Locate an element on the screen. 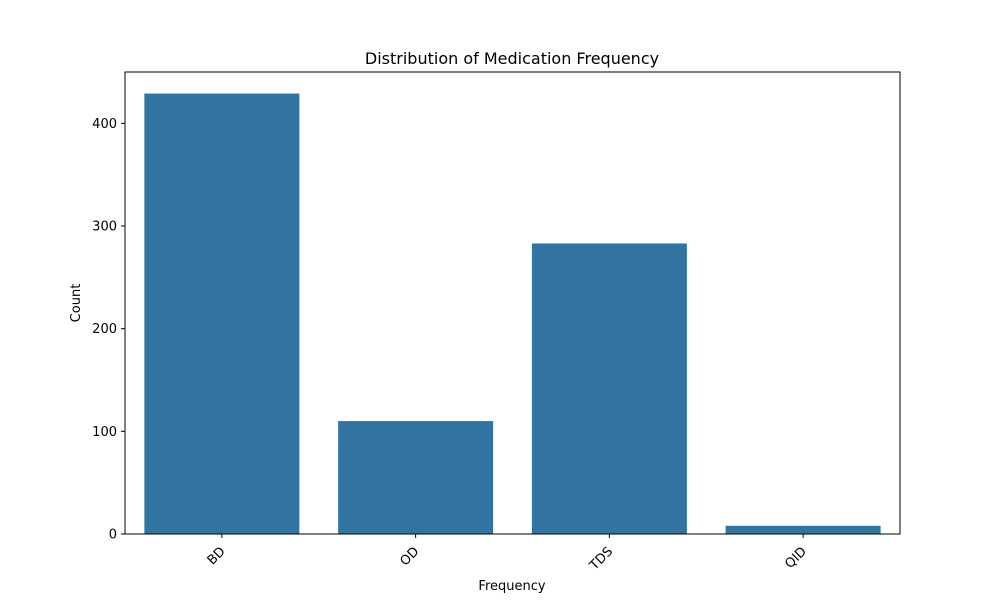  y-tick-label: 0 is located at coordinates (113, 535).